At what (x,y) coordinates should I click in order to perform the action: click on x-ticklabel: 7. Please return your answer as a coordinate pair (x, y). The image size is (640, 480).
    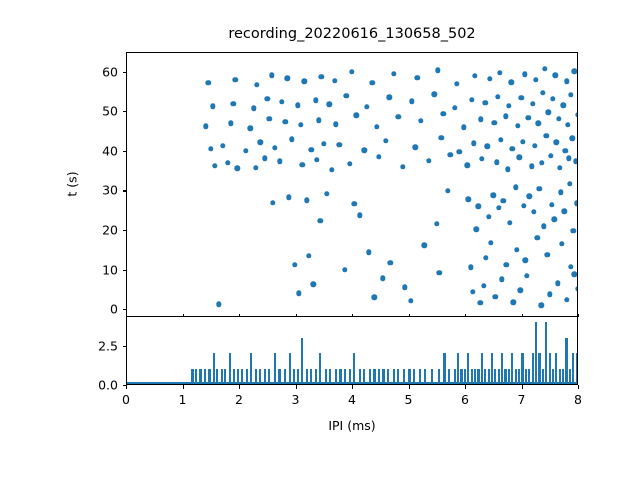
    Looking at the image, I should click on (521, 399).